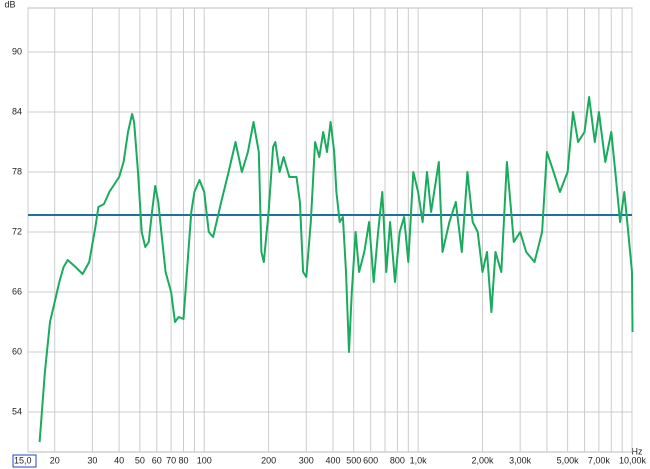 The width and height of the screenshot is (650, 469). Describe the element at coordinates (17, 111) in the screenshot. I see `y-tick-label: 84` at that location.